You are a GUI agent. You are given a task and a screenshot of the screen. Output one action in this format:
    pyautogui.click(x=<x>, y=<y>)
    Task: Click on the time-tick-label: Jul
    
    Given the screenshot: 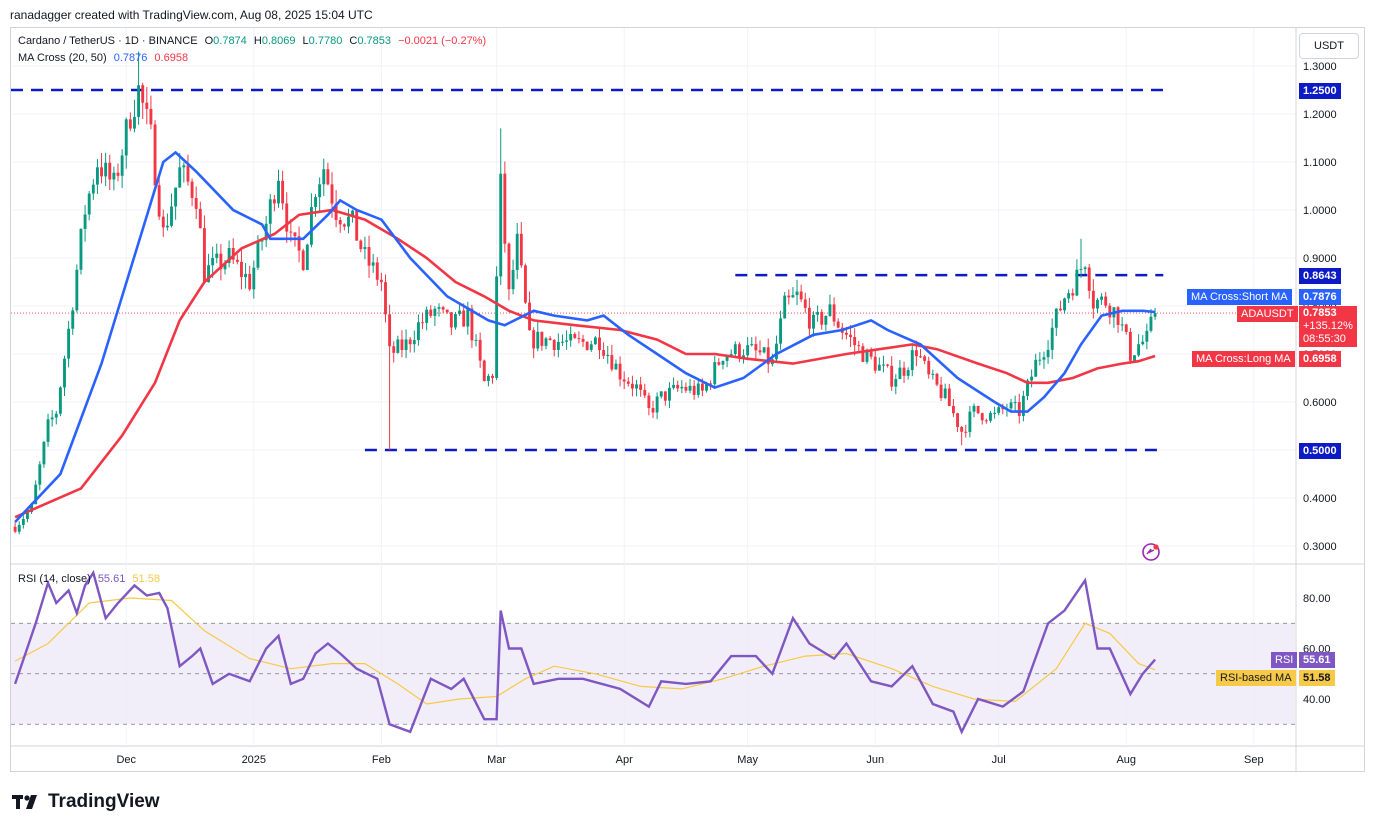 What is the action you would take?
    pyautogui.click(x=999, y=760)
    